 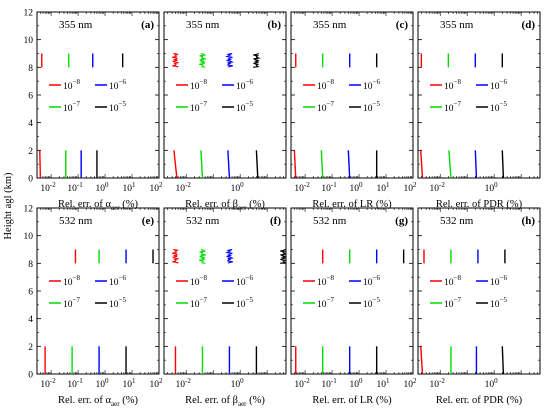 I want to click on panel-letter: (g), so click(x=401, y=221).